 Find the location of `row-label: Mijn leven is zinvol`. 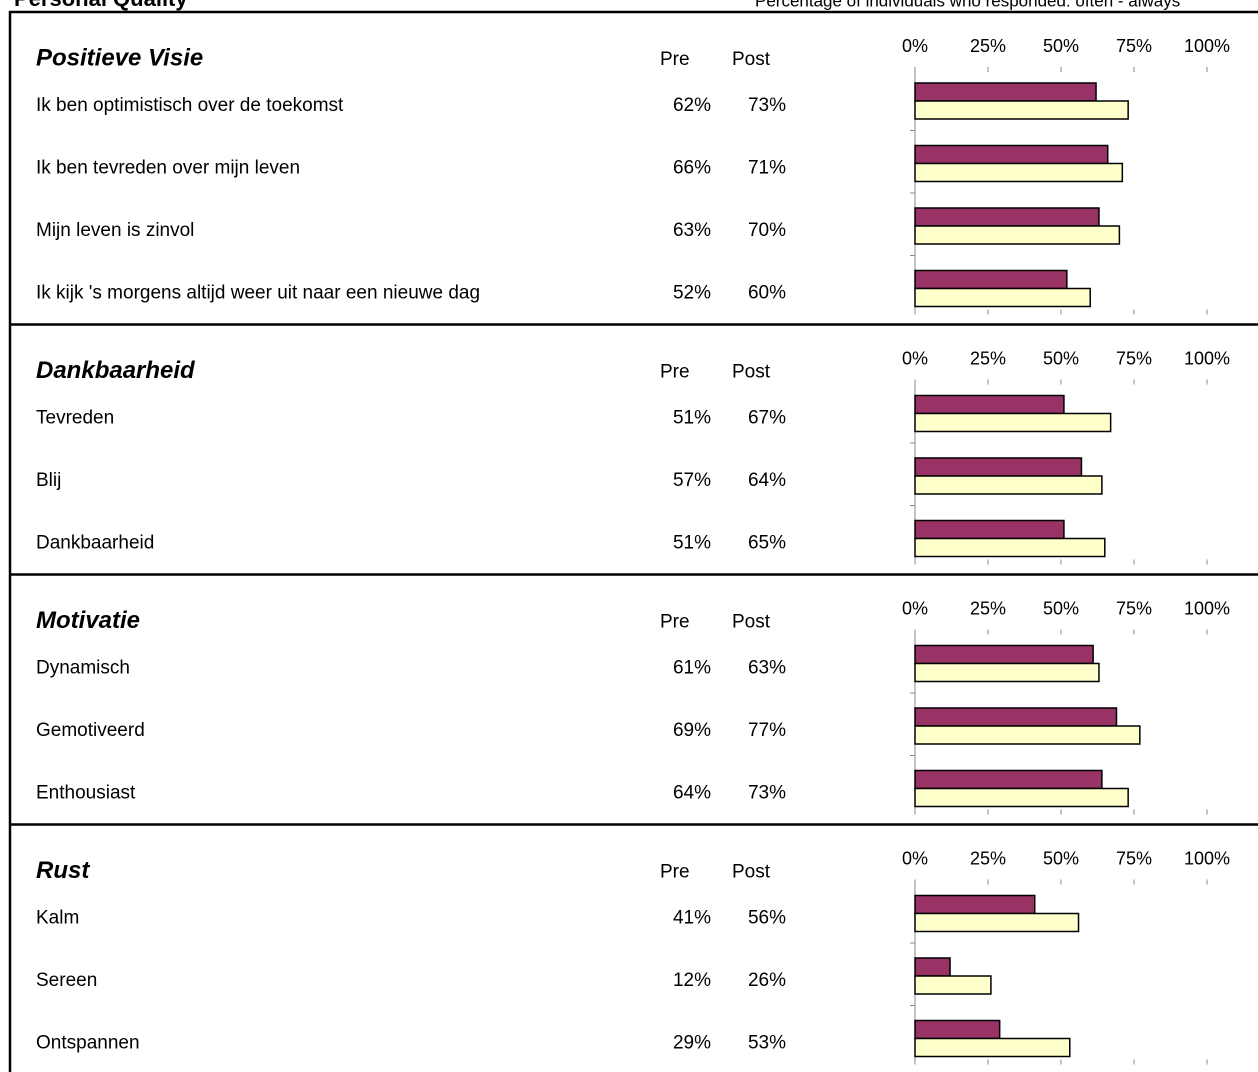

row-label: Mijn leven is zinvol is located at coordinates (115, 230).